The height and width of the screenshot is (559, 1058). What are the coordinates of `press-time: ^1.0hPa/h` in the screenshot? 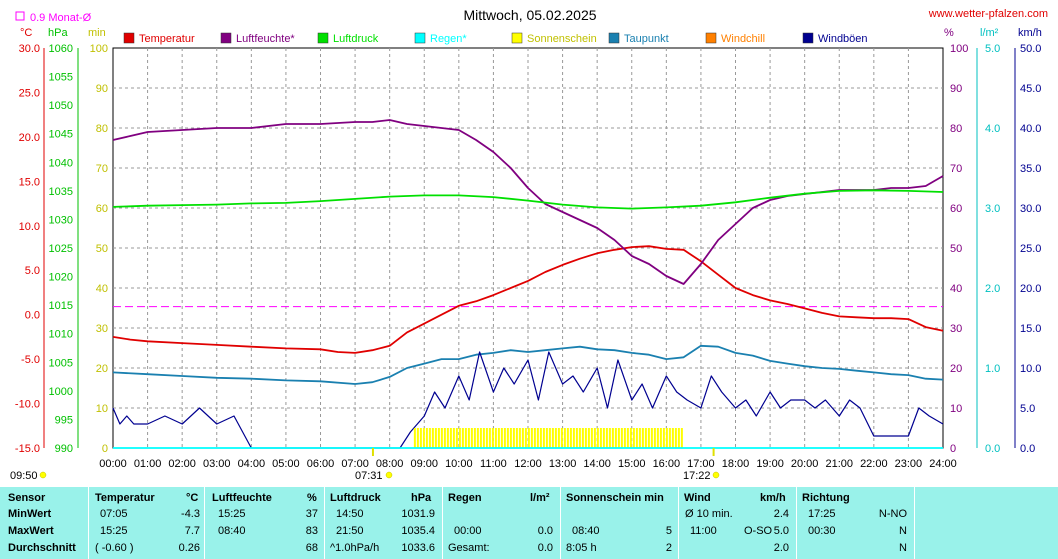 It's located at (355, 548).